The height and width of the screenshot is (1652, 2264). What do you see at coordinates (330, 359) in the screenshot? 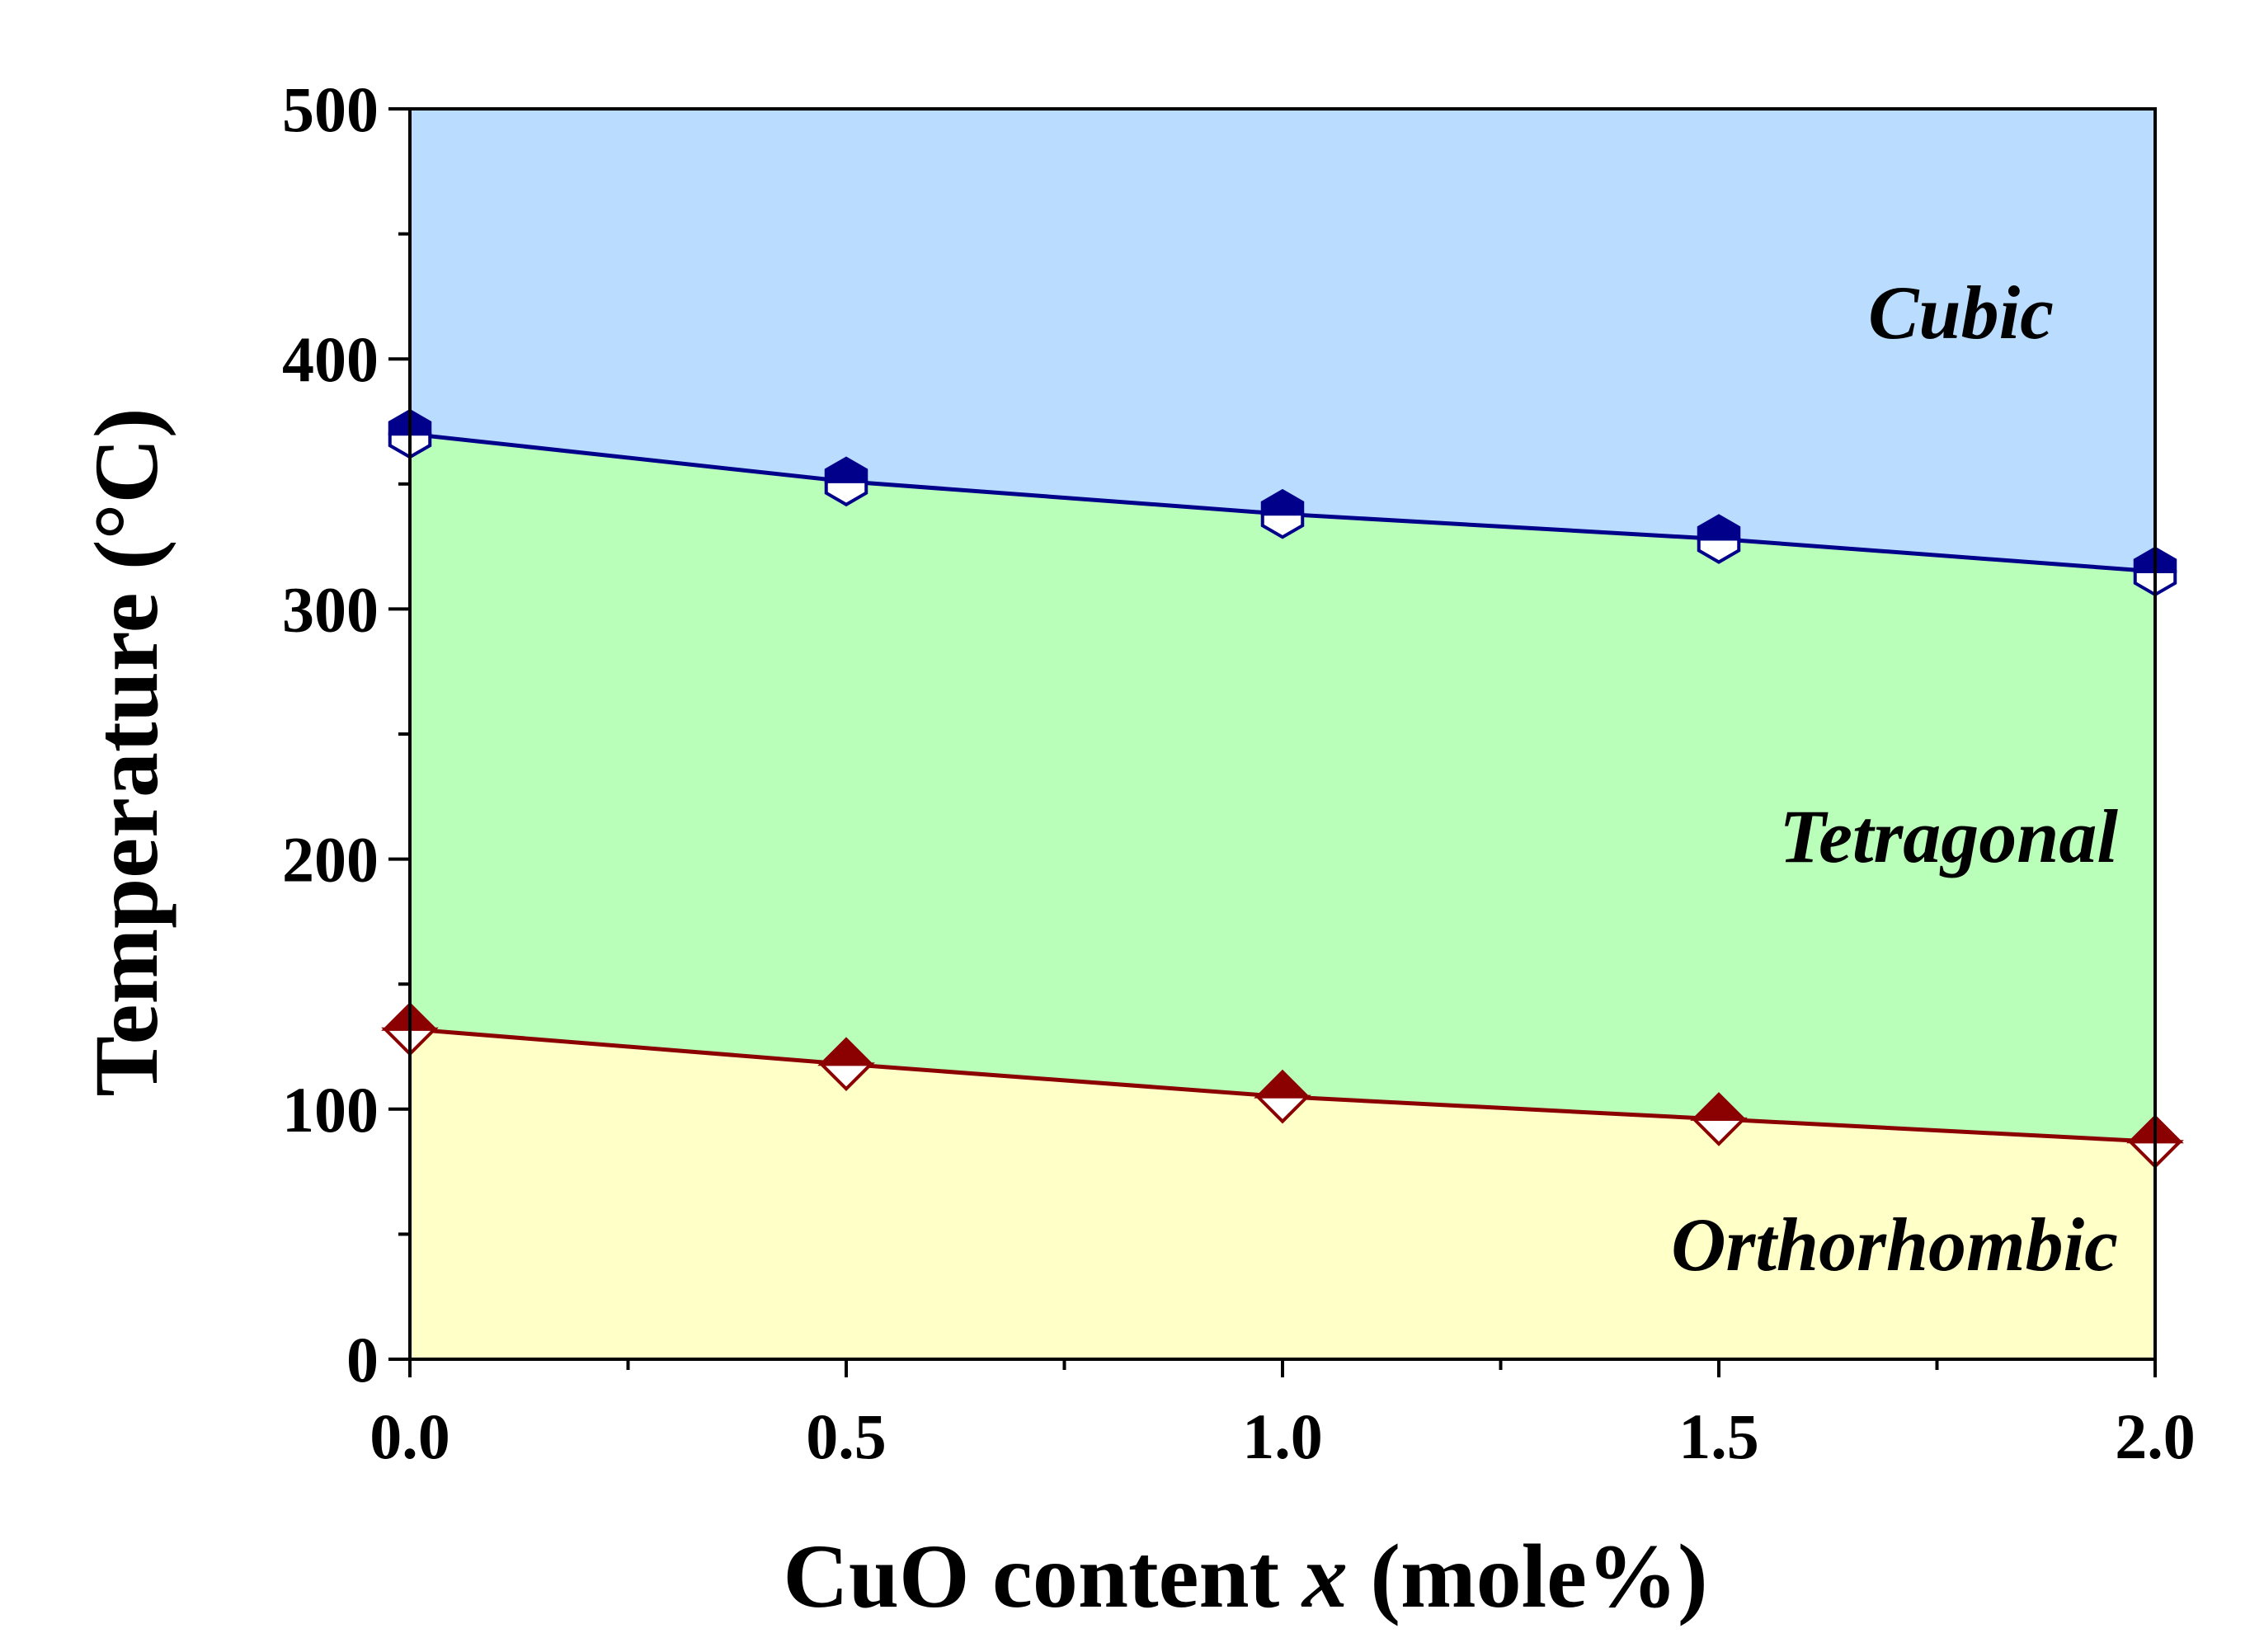
I see `y-tick-label: 400` at bounding box center [330, 359].